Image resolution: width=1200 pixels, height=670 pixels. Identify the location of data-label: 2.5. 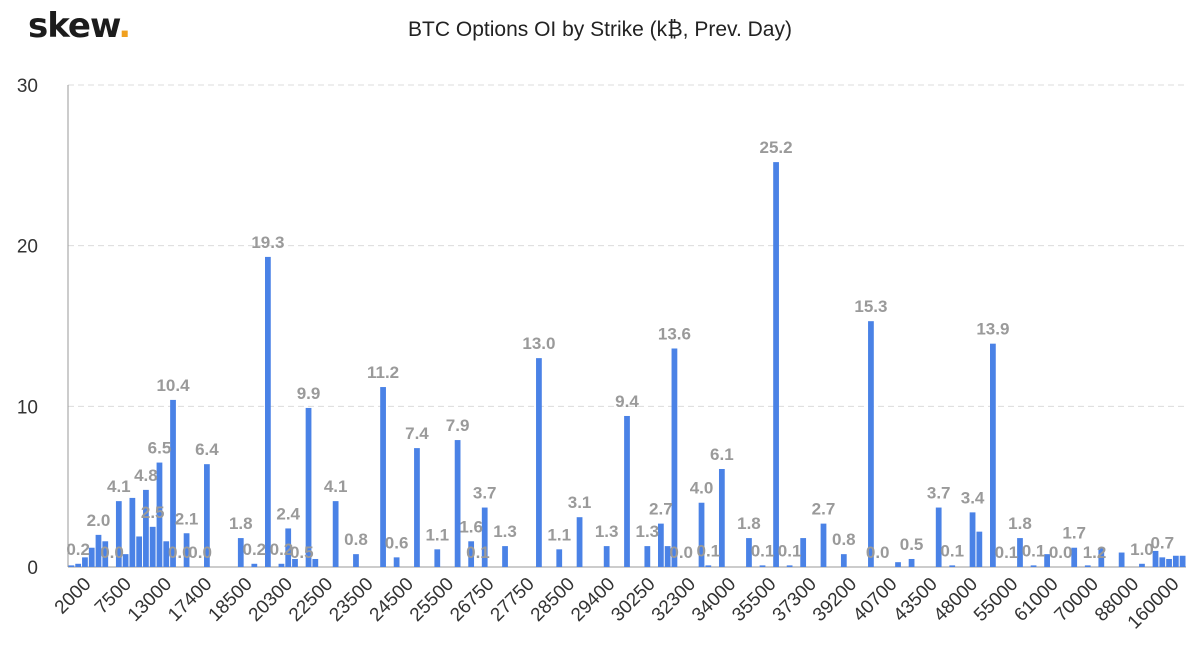
(153, 512).